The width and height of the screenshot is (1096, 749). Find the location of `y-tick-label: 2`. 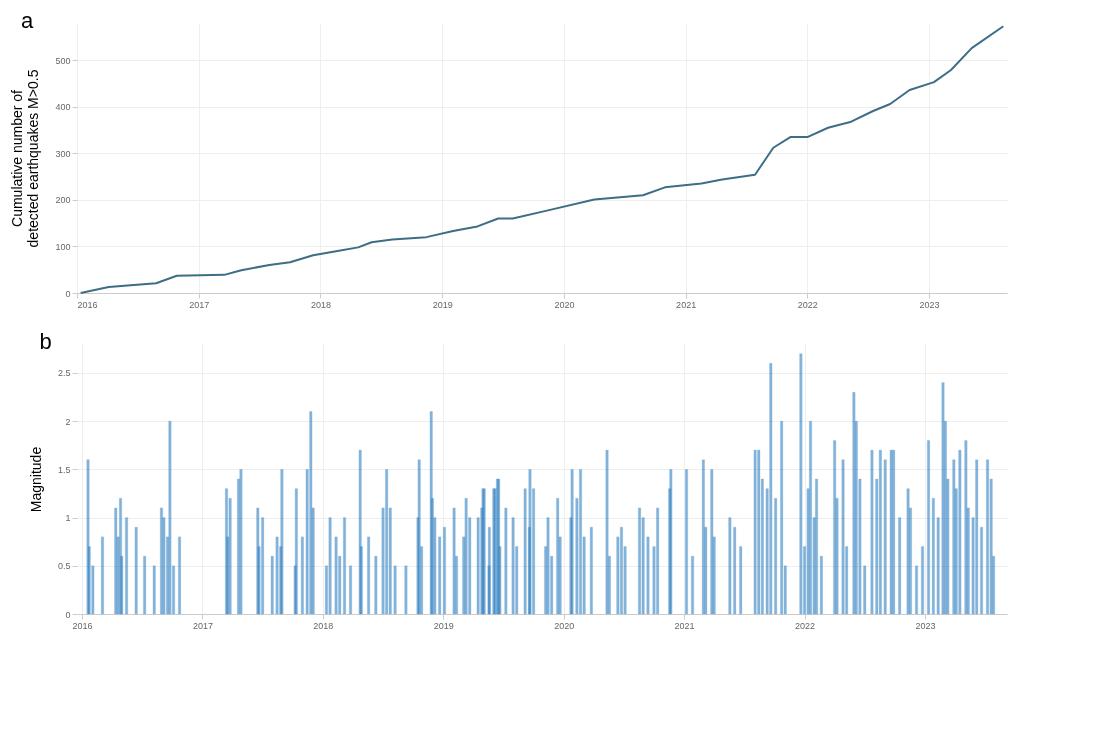

y-tick-label: 2 is located at coordinates (68, 421).